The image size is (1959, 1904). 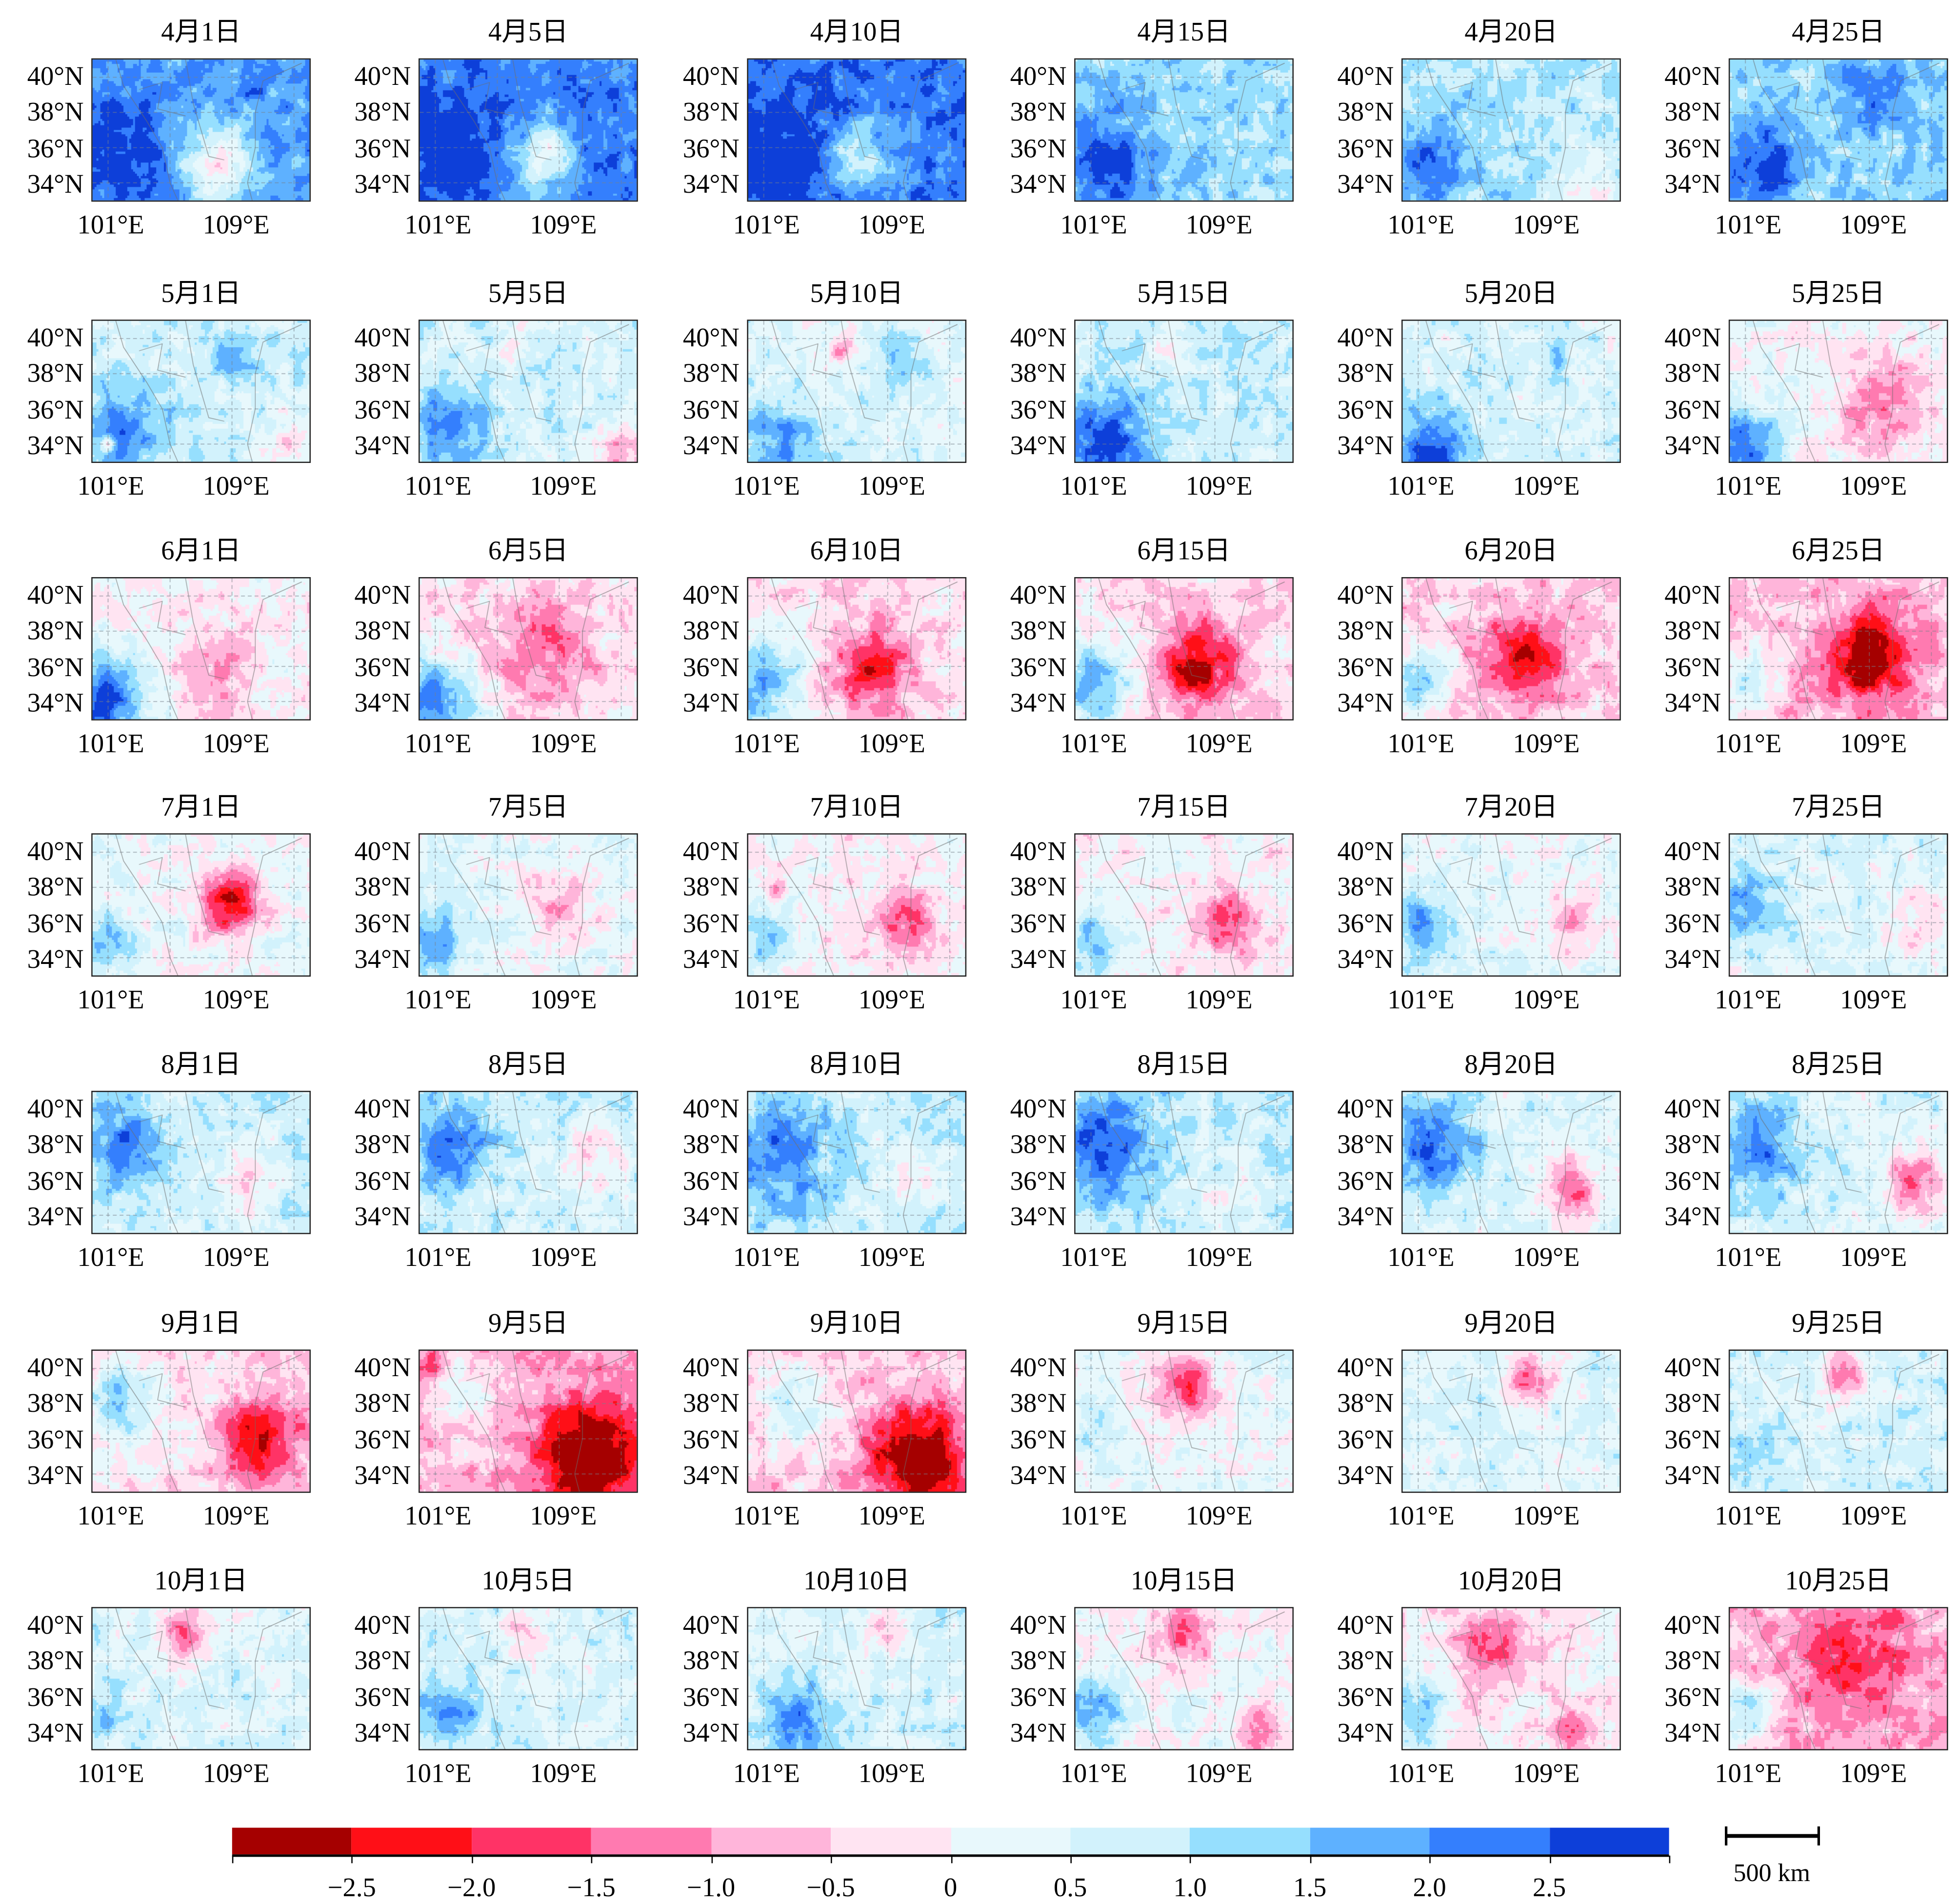 What do you see at coordinates (1310, 1888) in the screenshot?
I see `colorbar-tick-label: 1.5` at bounding box center [1310, 1888].